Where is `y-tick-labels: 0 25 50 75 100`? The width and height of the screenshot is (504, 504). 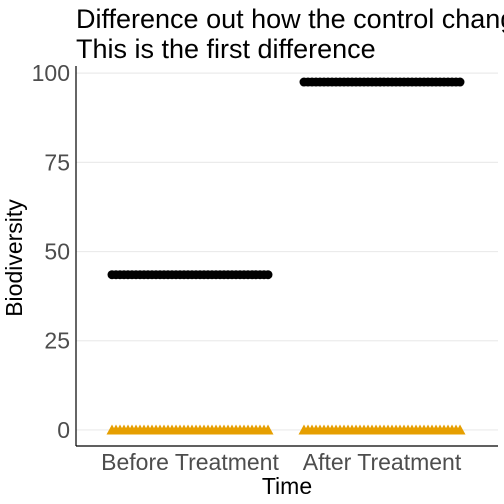 y-tick-labels: 0 25 50 75 100 is located at coordinates (51, 251).